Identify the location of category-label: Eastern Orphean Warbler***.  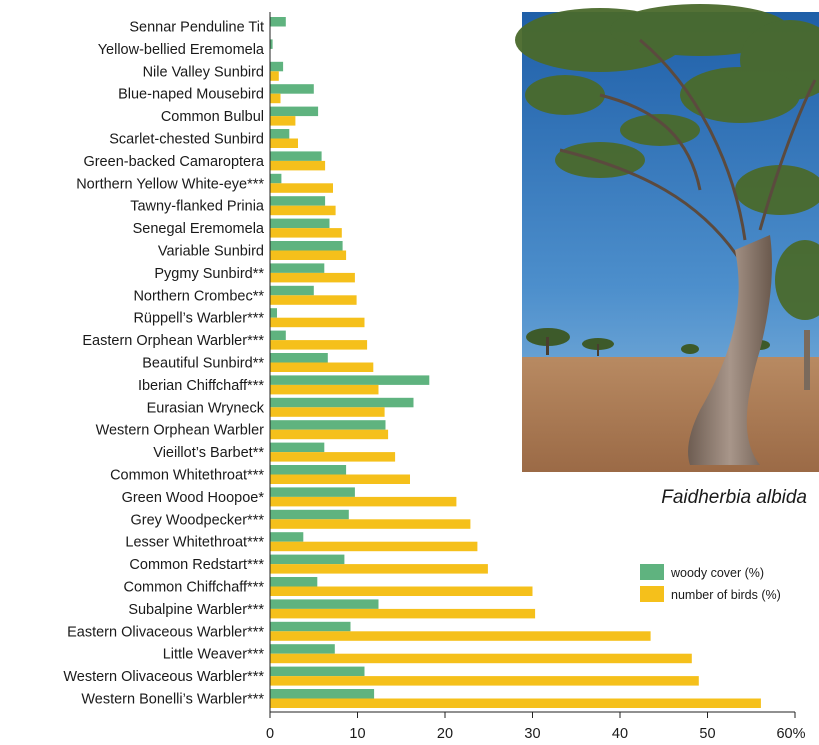
(173, 341).